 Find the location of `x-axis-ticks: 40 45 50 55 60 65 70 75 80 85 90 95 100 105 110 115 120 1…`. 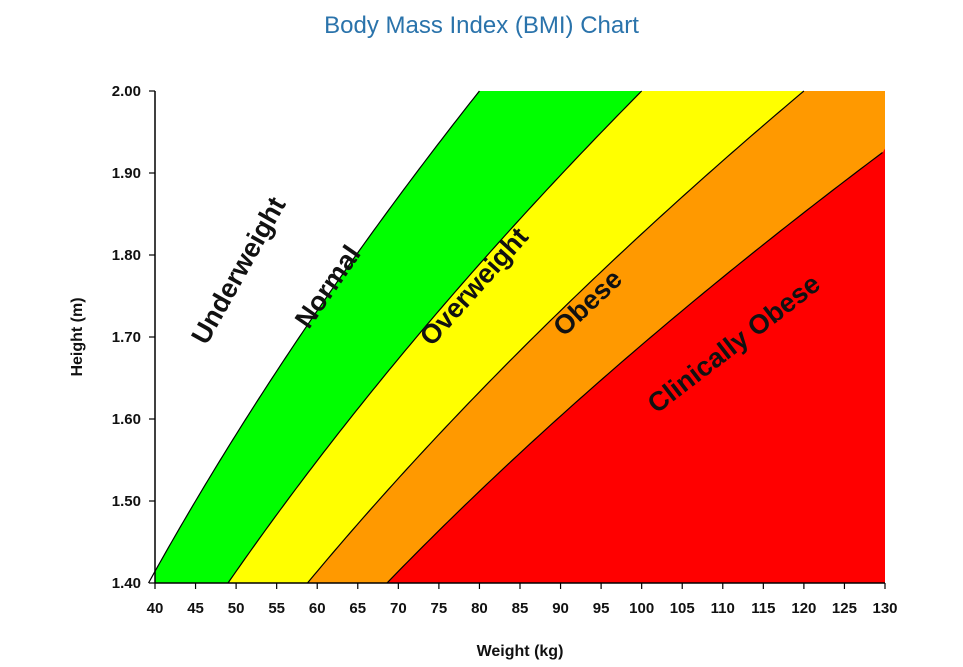

x-axis-ticks: 40 45 50 55 60 65 70 75 80 85 90 95 100 105 110 115 120 1… is located at coordinates (522, 600).